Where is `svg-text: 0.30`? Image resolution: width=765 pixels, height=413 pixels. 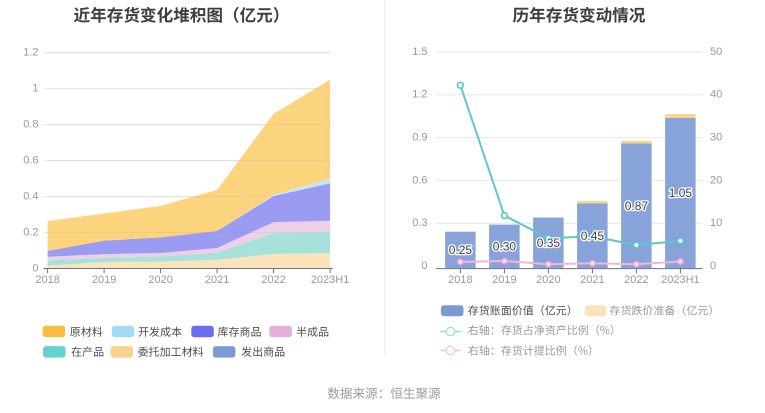 svg-text: 0.30 is located at coordinates (505, 247).